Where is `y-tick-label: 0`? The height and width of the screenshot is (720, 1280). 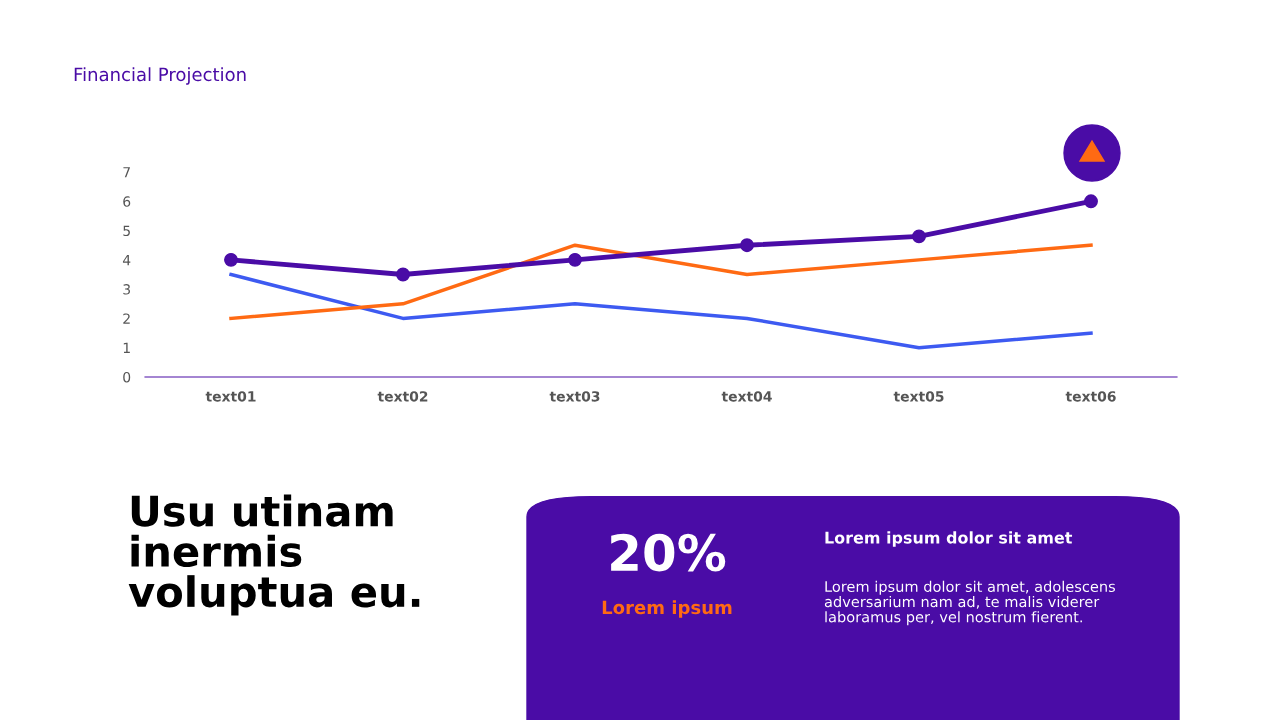
y-tick-label: 0 is located at coordinates (127, 377).